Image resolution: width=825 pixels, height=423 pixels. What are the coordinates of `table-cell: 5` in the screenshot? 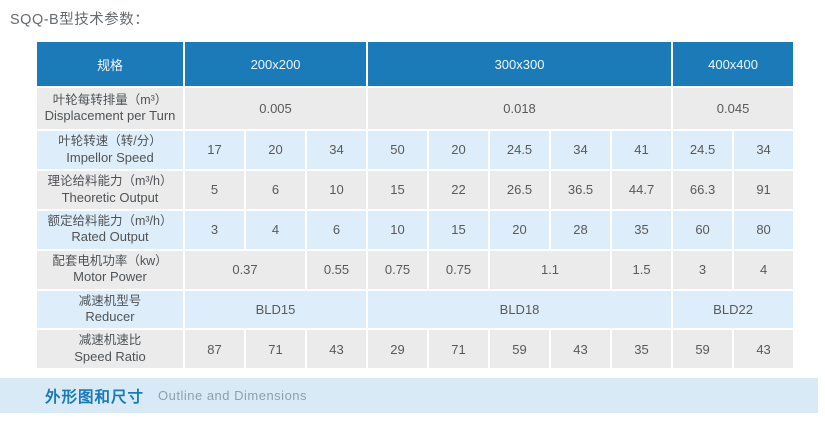 It's located at (214, 189).